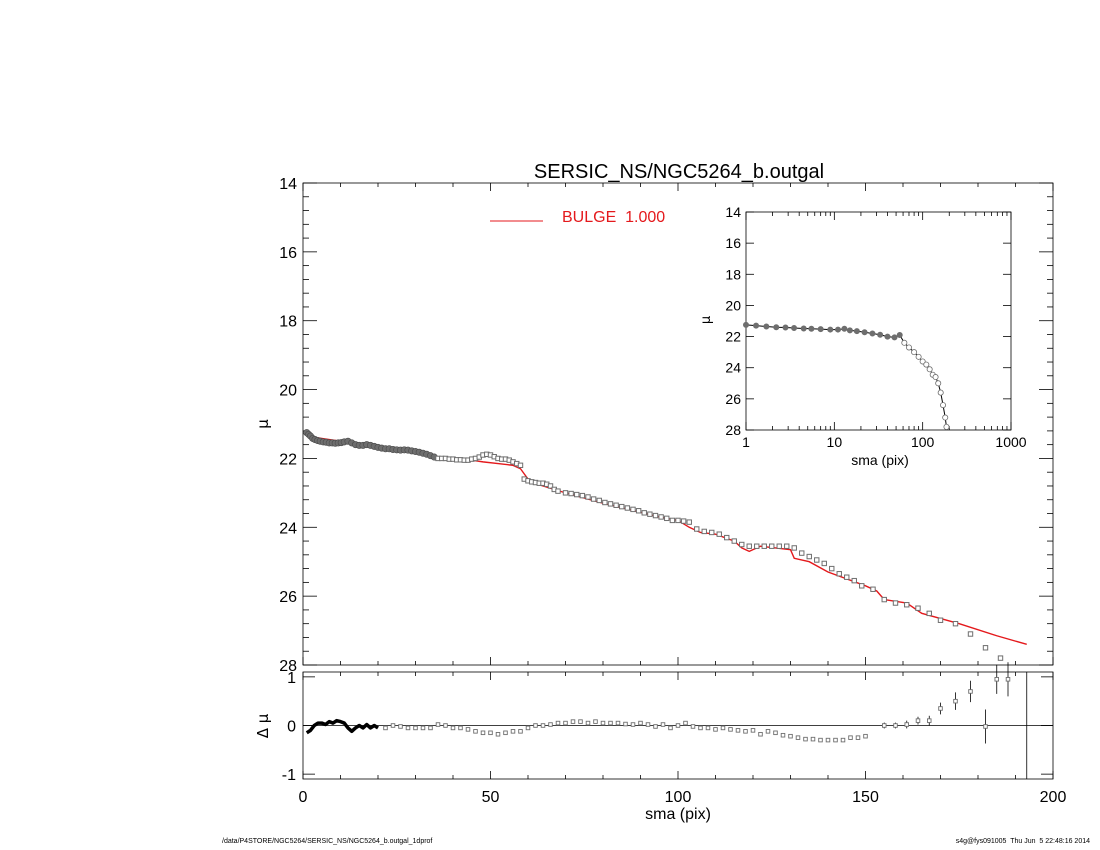  I want to click on residual-points, so click(658, 703).